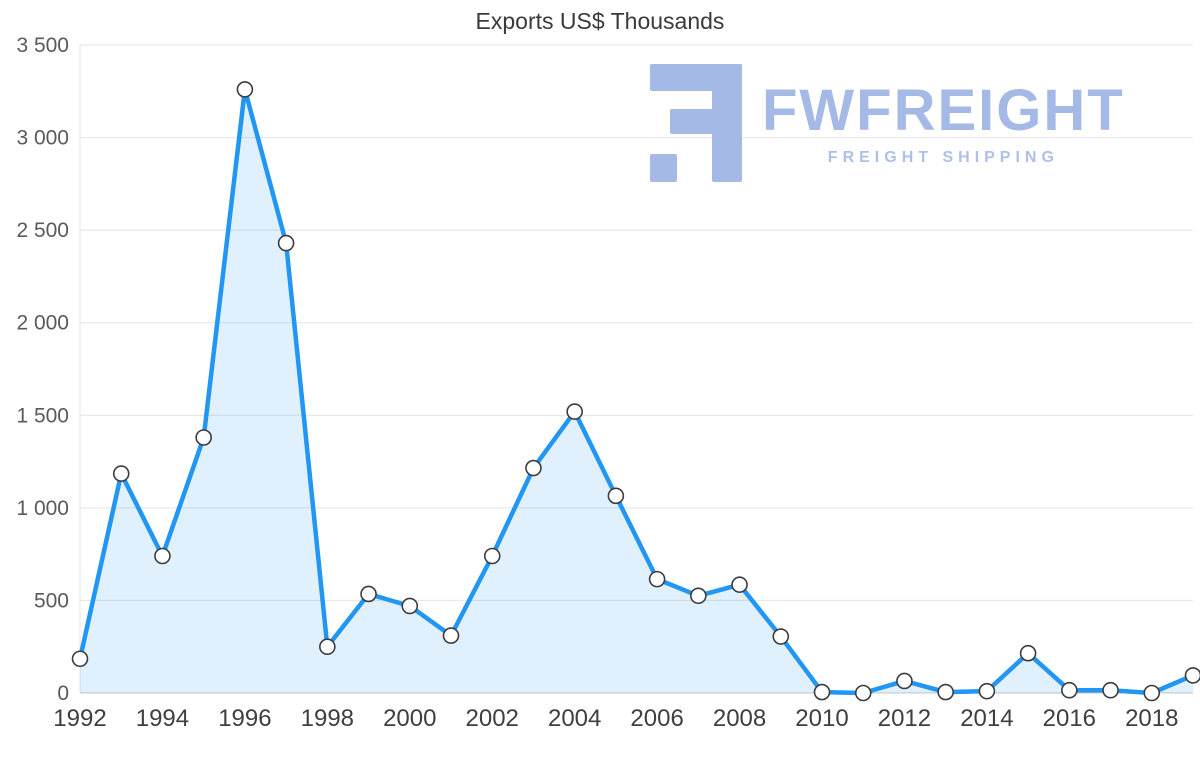  I want to click on x-tick-label: 2014, so click(986, 718).